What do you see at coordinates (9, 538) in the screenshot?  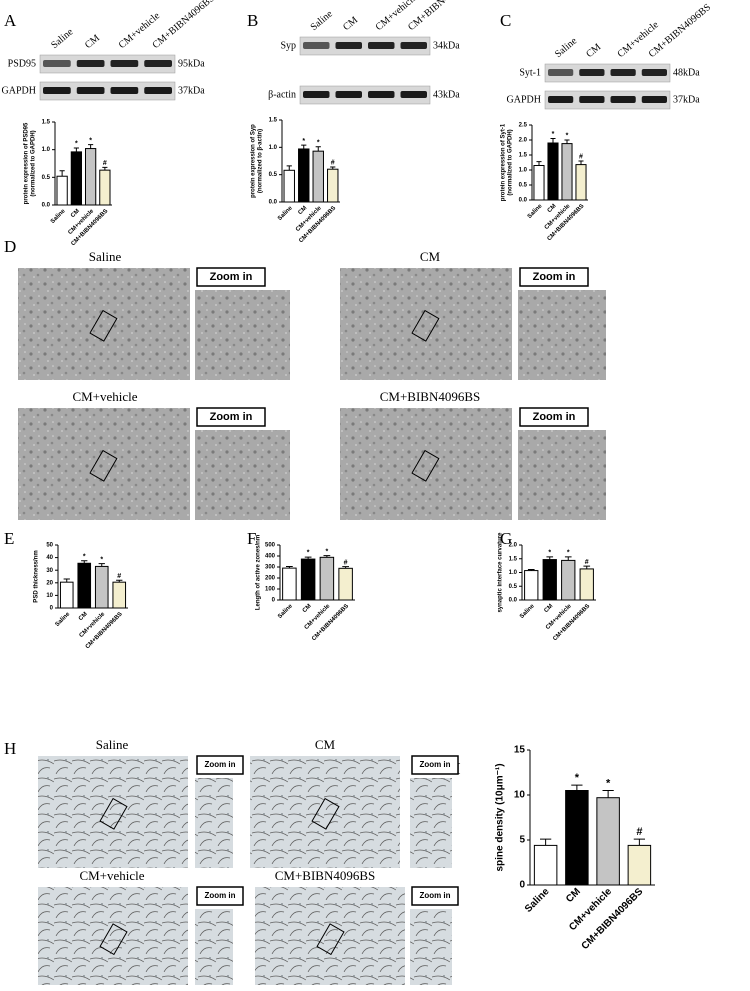 I see `panel-letter: E` at bounding box center [9, 538].